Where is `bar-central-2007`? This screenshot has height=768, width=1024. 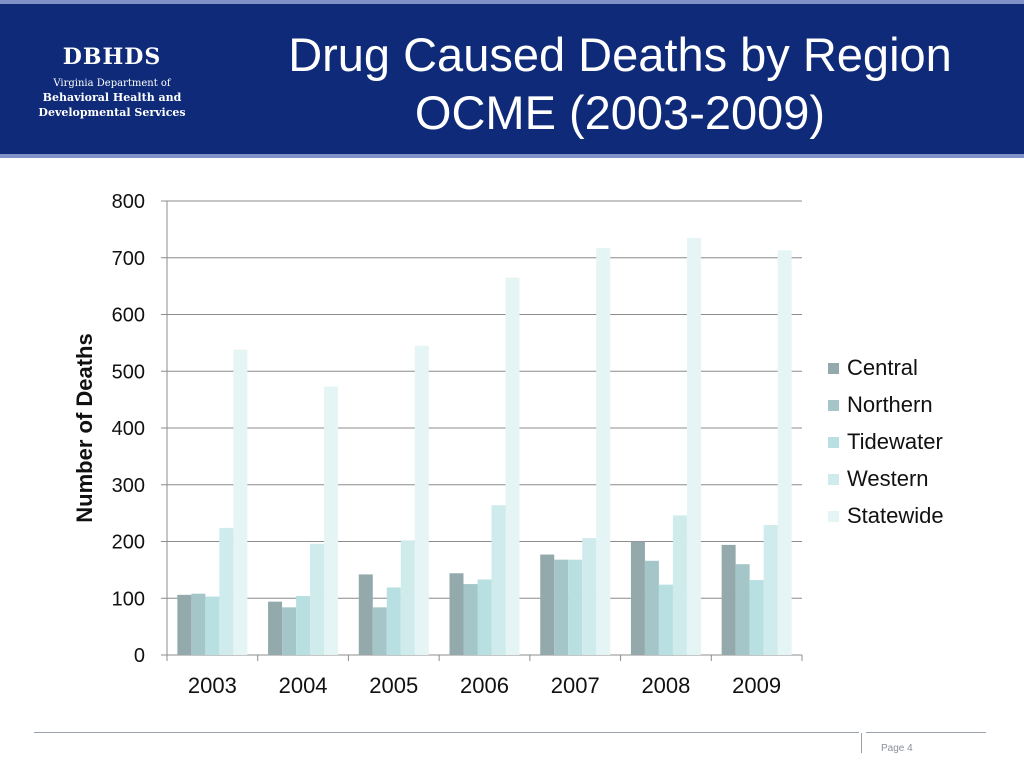
bar-central-2007 is located at coordinates (547, 604).